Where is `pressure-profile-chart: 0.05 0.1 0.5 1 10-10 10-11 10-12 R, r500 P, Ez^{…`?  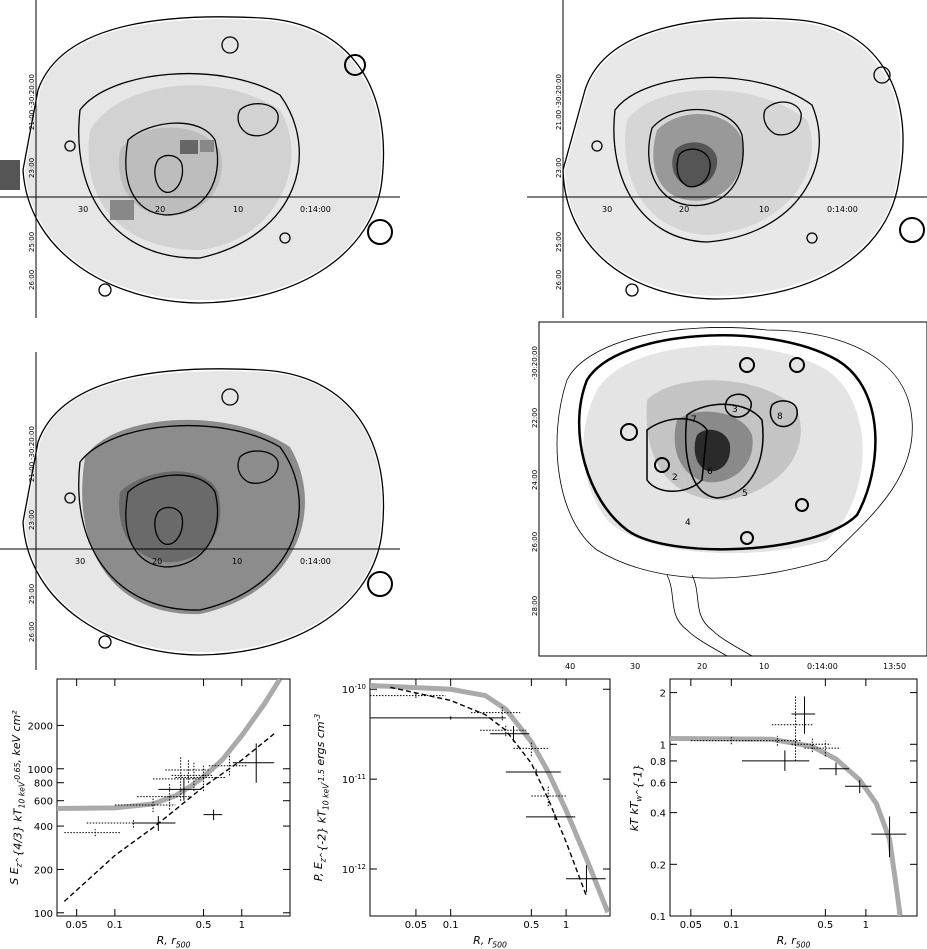 pressure-profile-chart: 0.05 0.1 0.5 1 10-10 10-11 10-12 R, r500 P, Ez^{… is located at coordinates (461, 813).